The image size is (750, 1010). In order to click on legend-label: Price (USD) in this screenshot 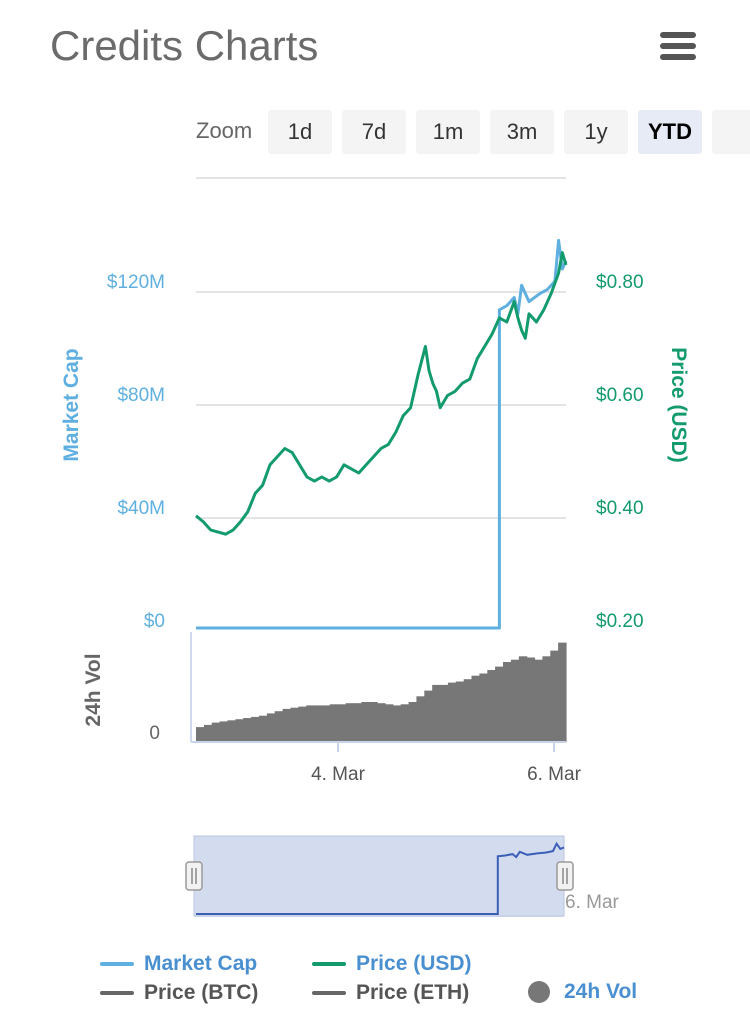, I will do `click(414, 963)`.